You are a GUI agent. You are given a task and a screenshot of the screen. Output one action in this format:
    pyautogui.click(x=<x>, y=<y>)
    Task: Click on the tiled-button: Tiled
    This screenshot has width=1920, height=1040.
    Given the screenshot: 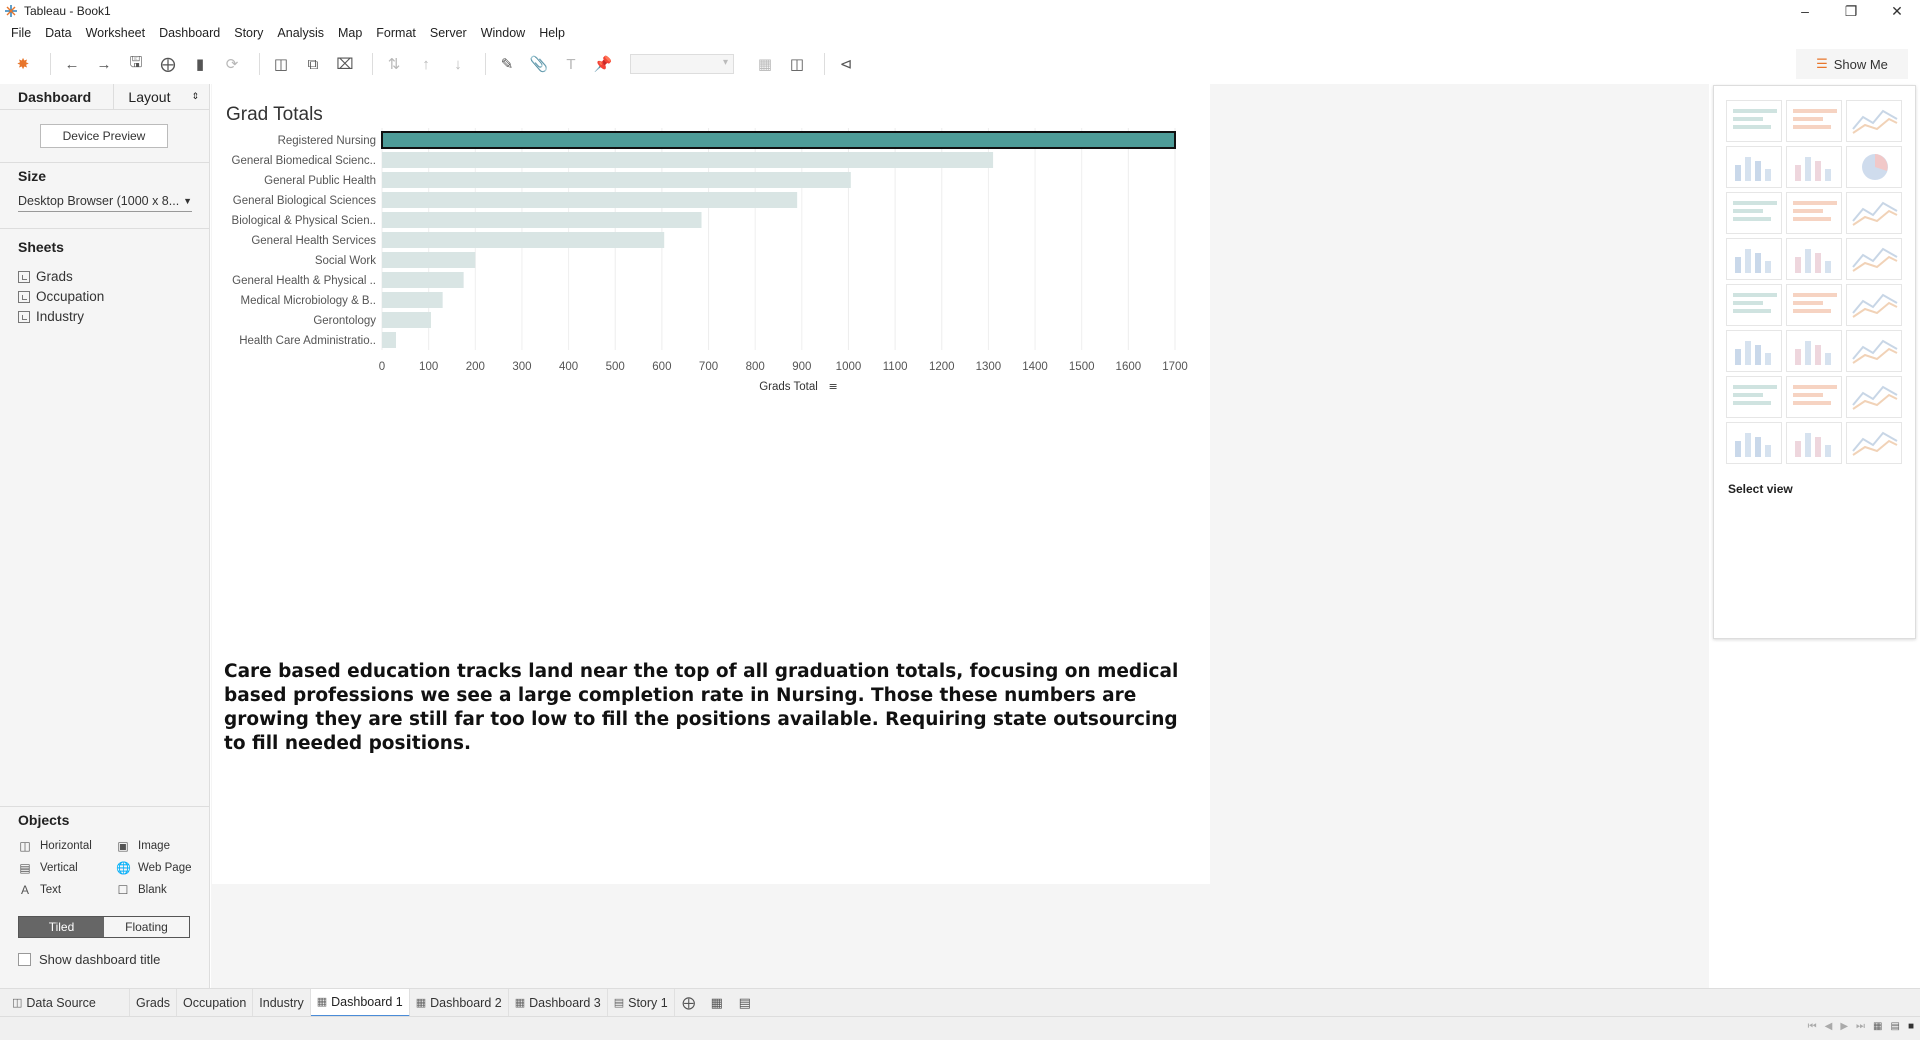 What is the action you would take?
    pyautogui.click(x=61, y=927)
    